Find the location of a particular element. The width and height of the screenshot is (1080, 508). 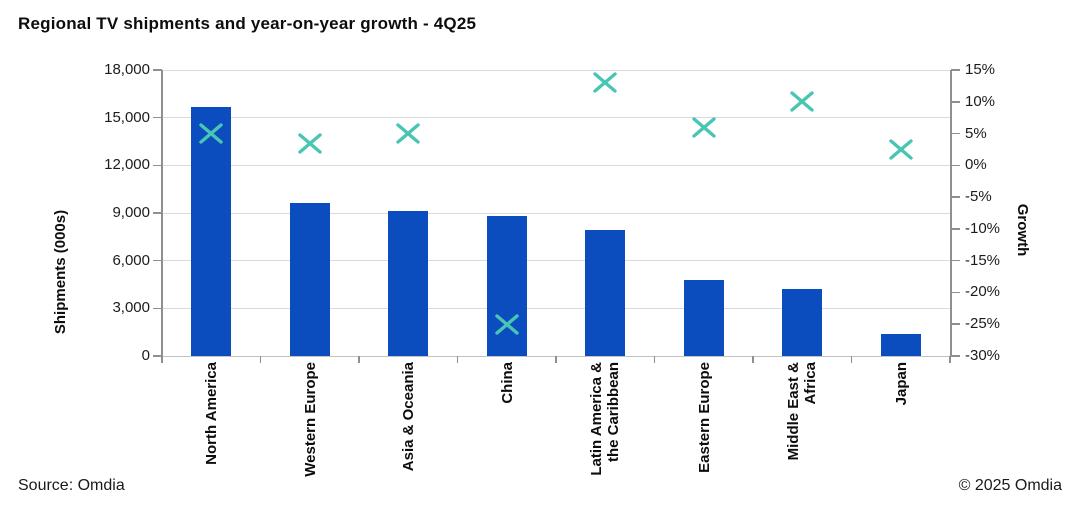

growth-marker-latin-america-the-caribbean is located at coordinates (605, 82).